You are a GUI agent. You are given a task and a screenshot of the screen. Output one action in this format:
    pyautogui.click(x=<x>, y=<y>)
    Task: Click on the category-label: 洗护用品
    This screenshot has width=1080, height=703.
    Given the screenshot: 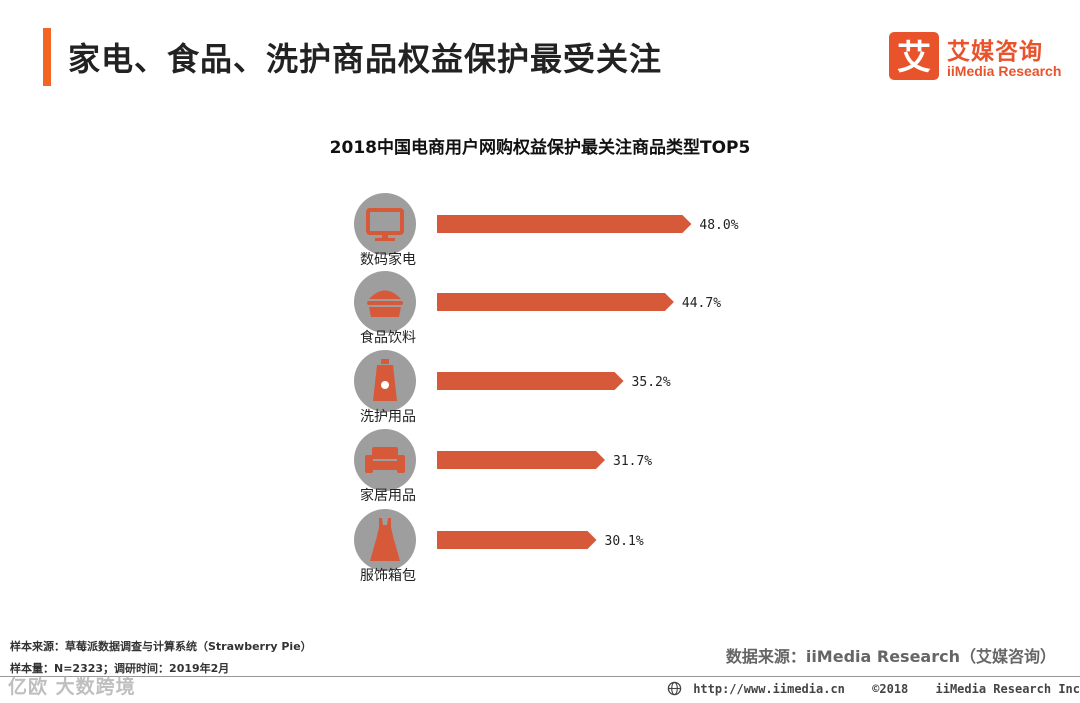 What is the action you would take?
    pyautogui.click(x=388, y=417)
    